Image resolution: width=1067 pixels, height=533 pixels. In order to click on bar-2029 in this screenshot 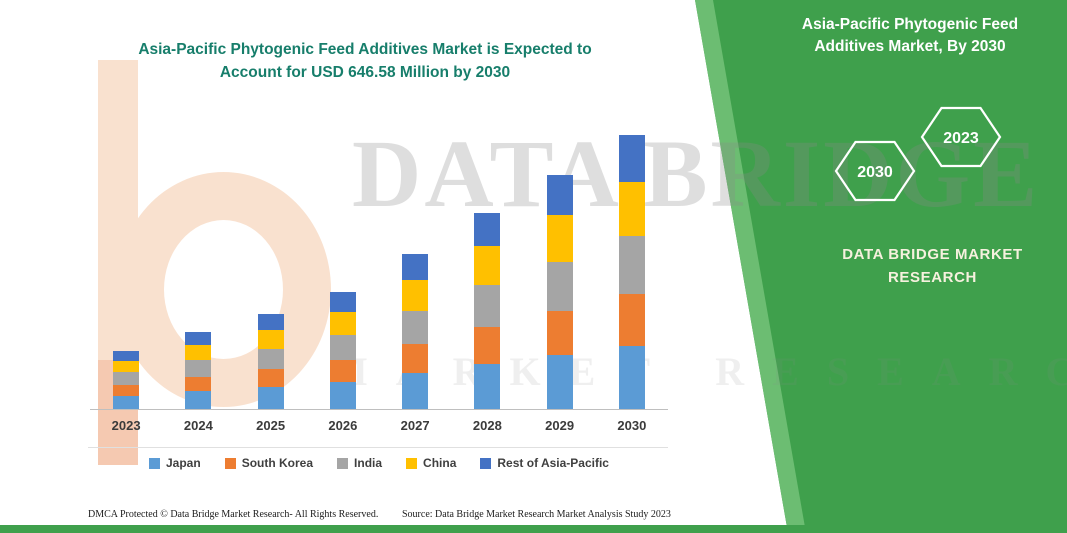, I will do `click(559, 292)`.